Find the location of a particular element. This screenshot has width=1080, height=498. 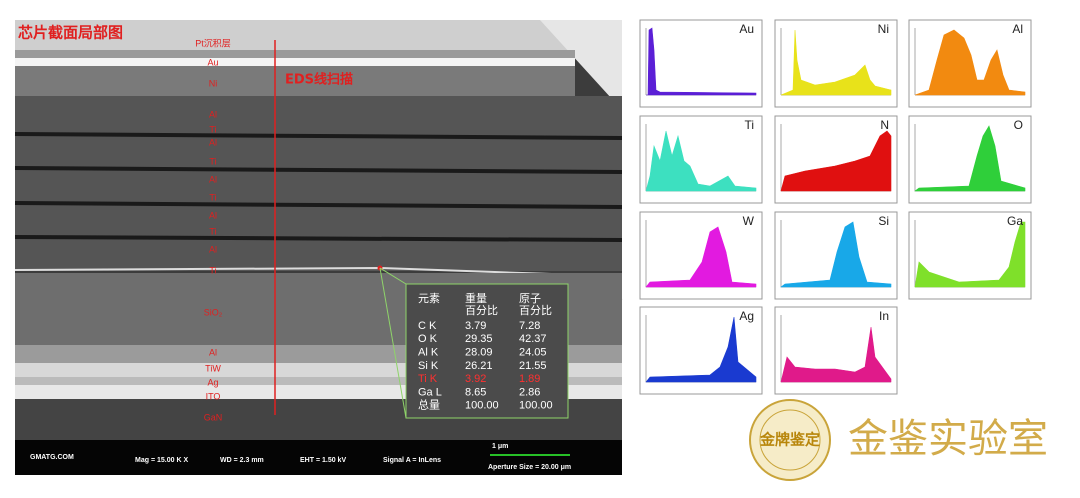

layer-label: Ag is located at coordinates (212, 382).